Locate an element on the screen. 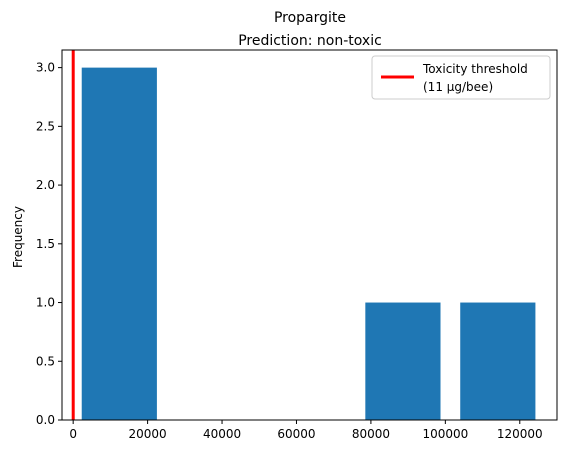 The height and width of the screenshot is (453, 567). x-tick-label: 20000 is located at coordinates (148, 434).